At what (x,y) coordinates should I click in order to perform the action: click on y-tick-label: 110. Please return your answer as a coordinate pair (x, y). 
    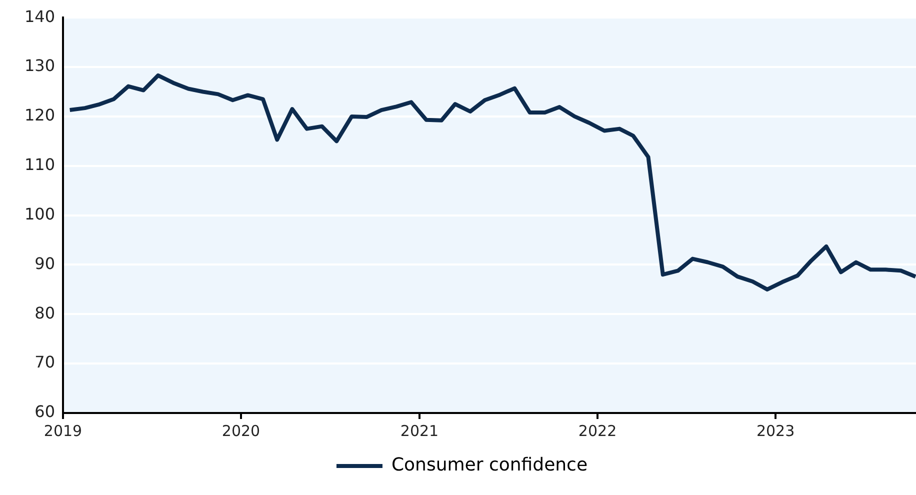
    Looking at the image, I should click on (39, 164).